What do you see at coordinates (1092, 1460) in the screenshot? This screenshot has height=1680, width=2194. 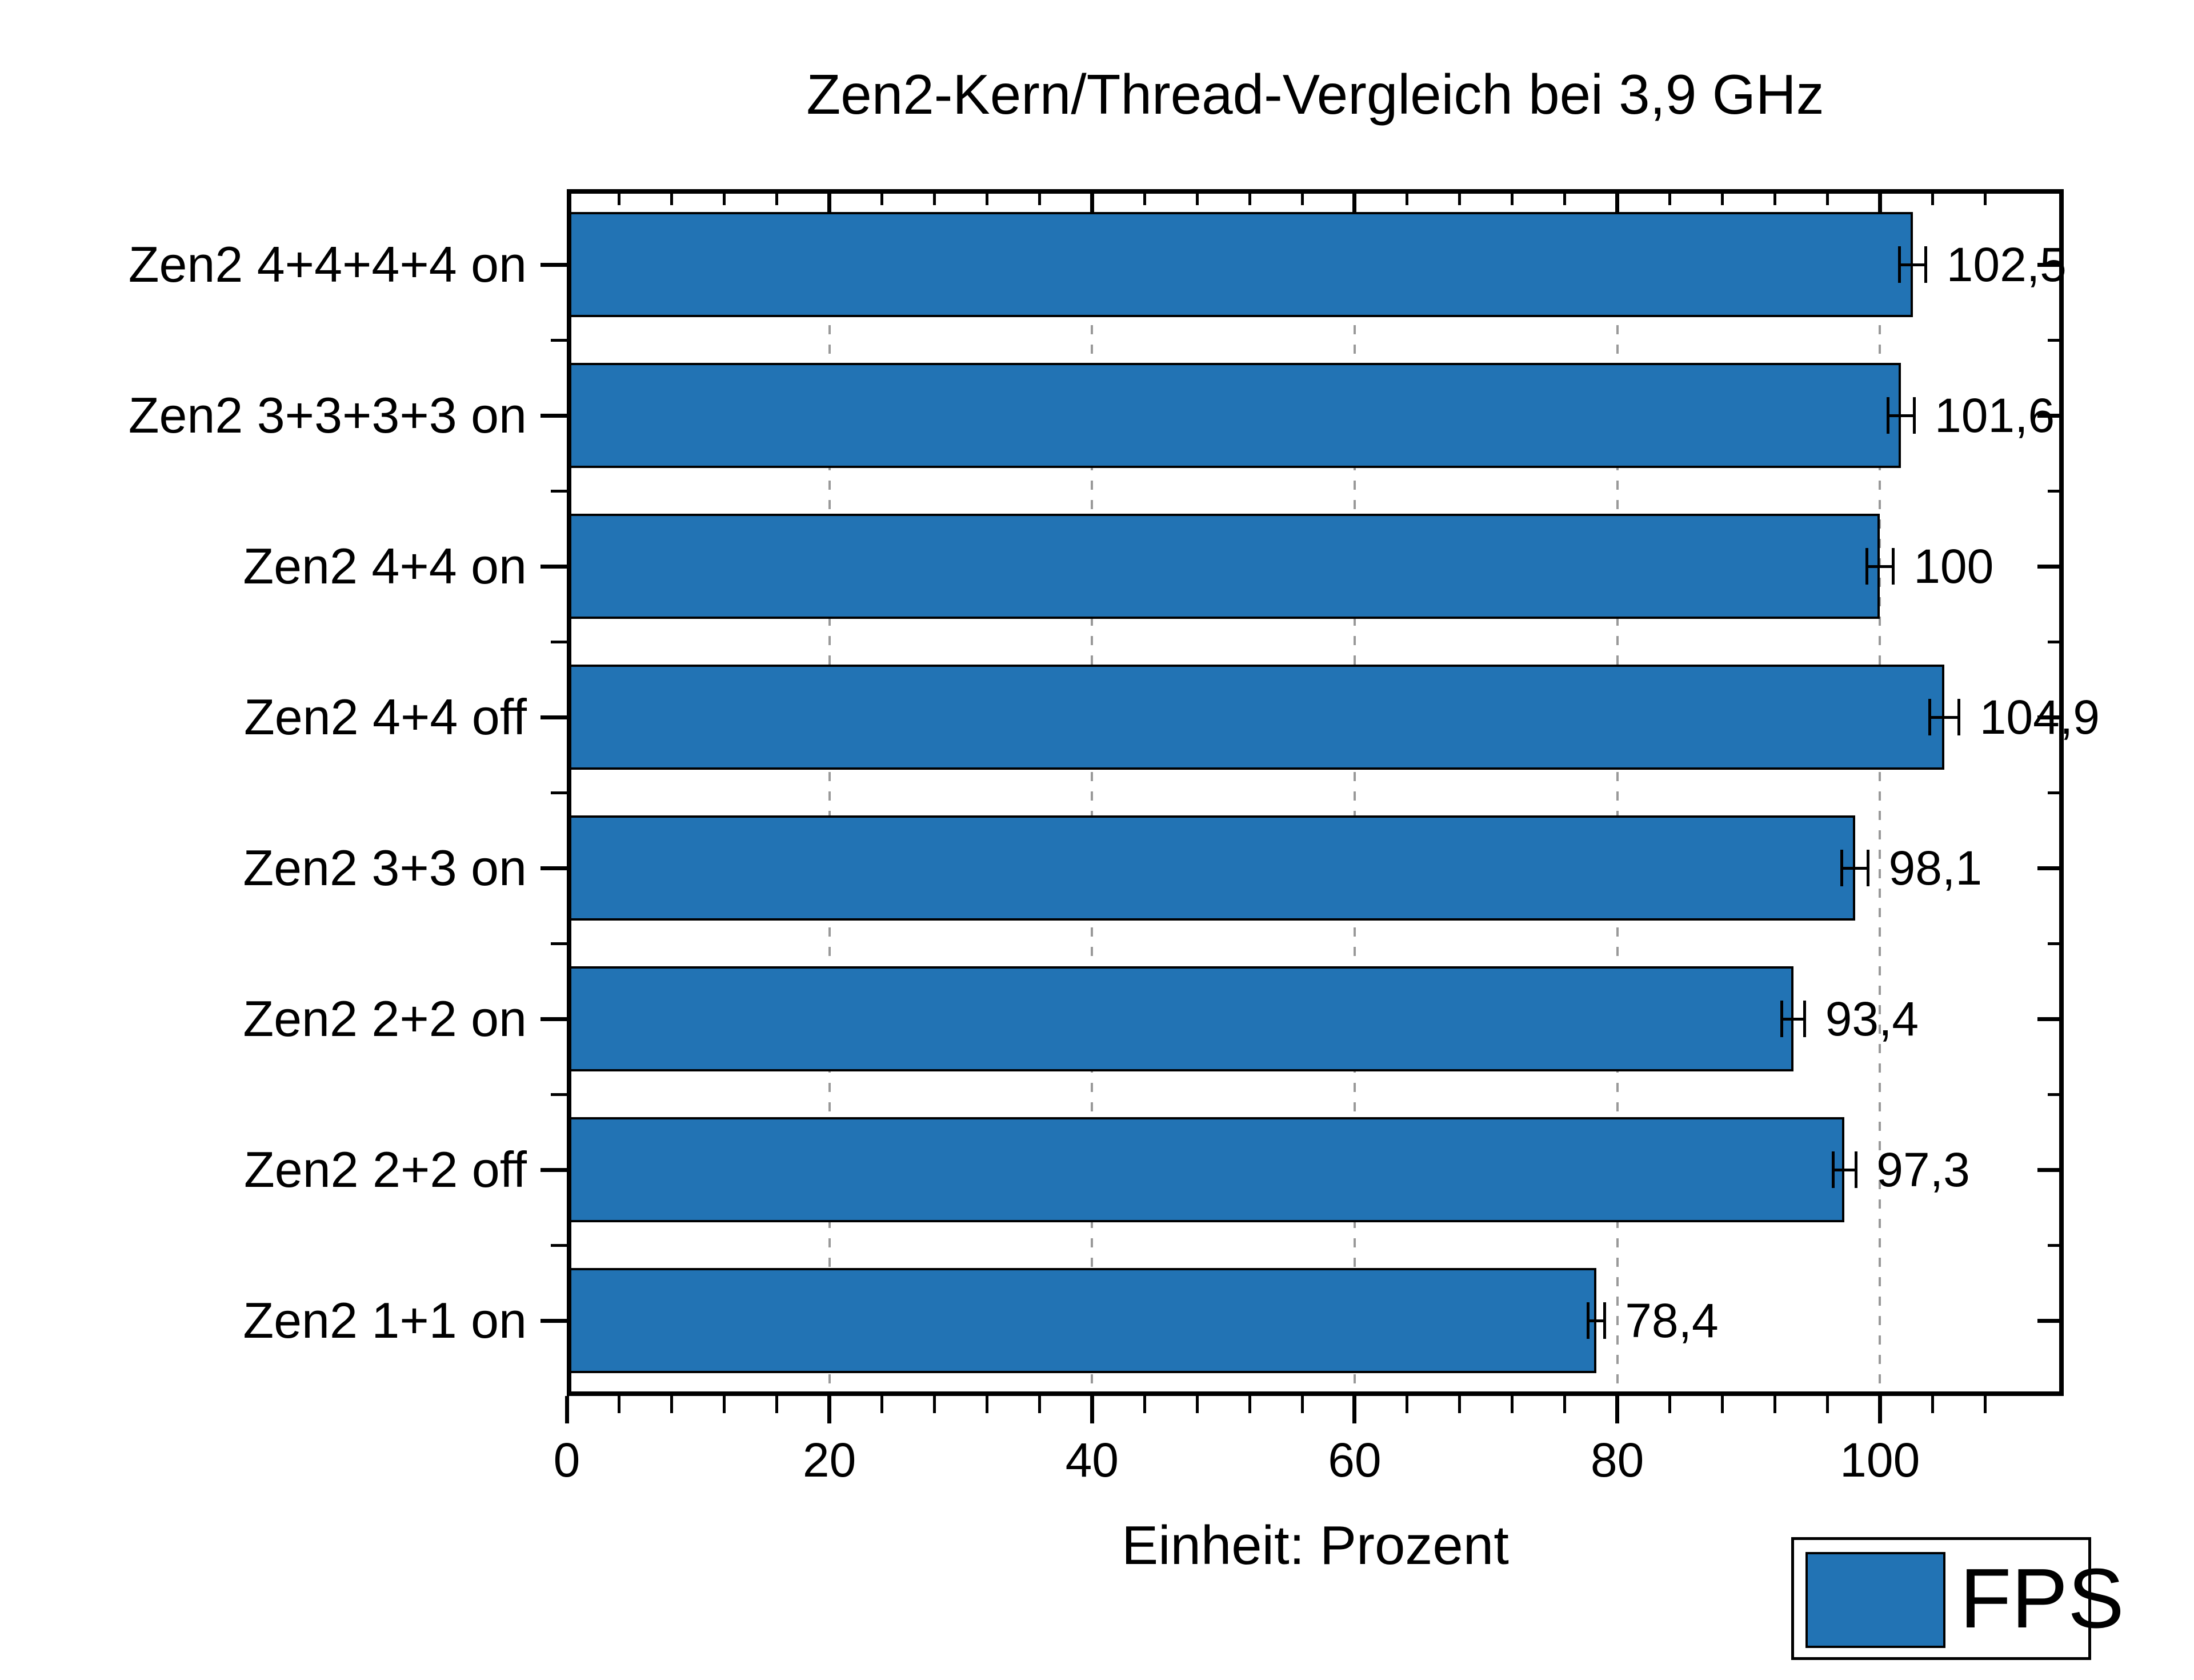 I see `x-tick-label: 40` at bounding box center [1092, 1460].